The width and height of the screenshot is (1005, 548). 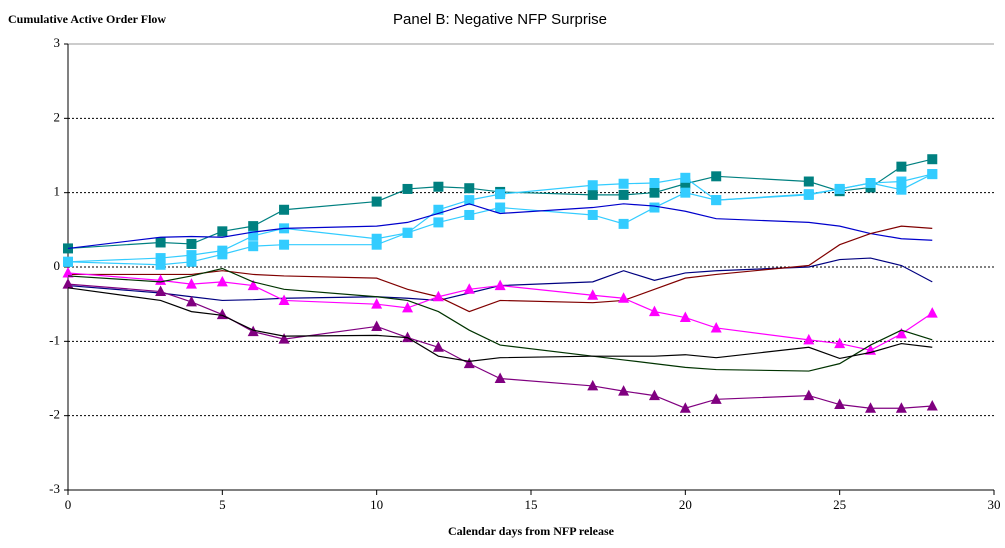 I want to click on y-tick-label: 0, so click(x=57, y=265).